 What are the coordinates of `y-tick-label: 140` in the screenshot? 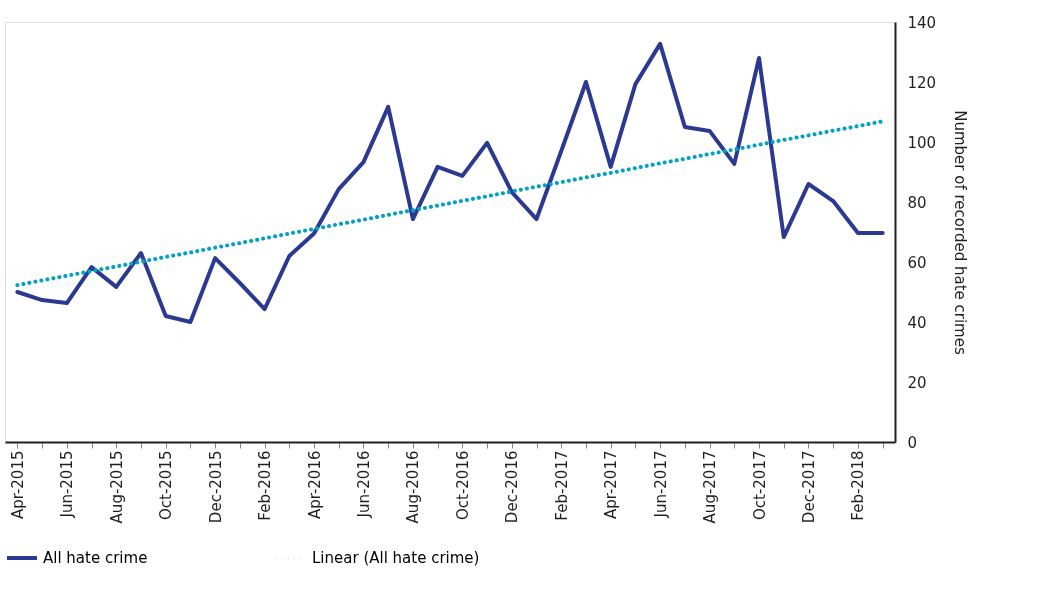 It's located at (922, 22).